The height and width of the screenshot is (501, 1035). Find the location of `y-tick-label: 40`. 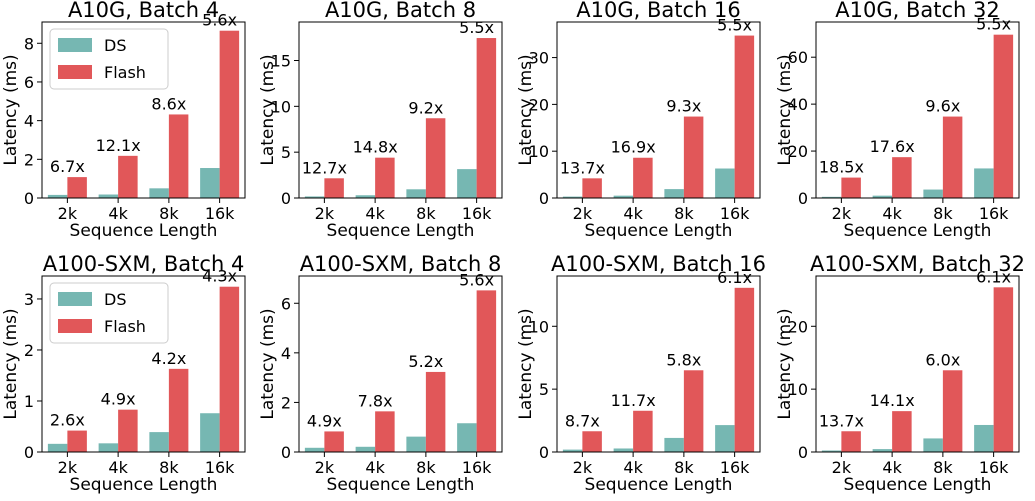

y-tick-label: 40 is located at coordinates (798, 104).